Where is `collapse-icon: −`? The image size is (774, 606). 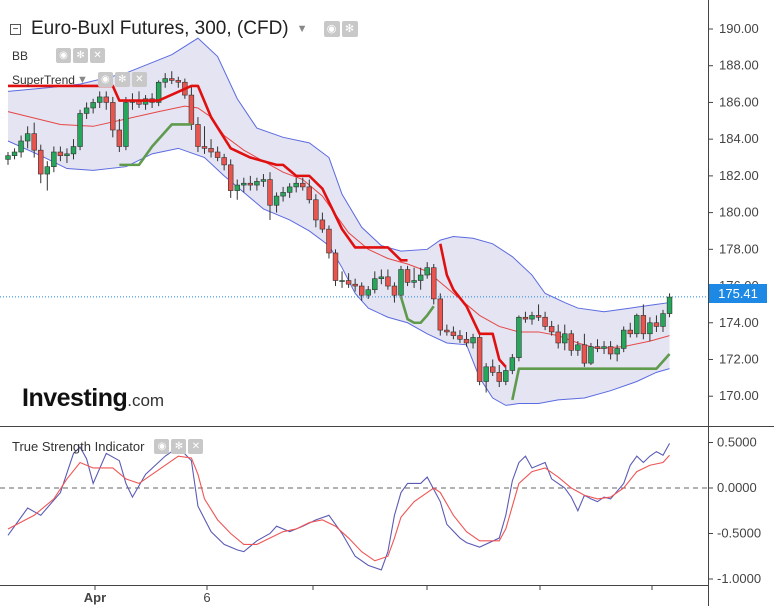
collapse-icon: − is located at coordinates (15, 29).